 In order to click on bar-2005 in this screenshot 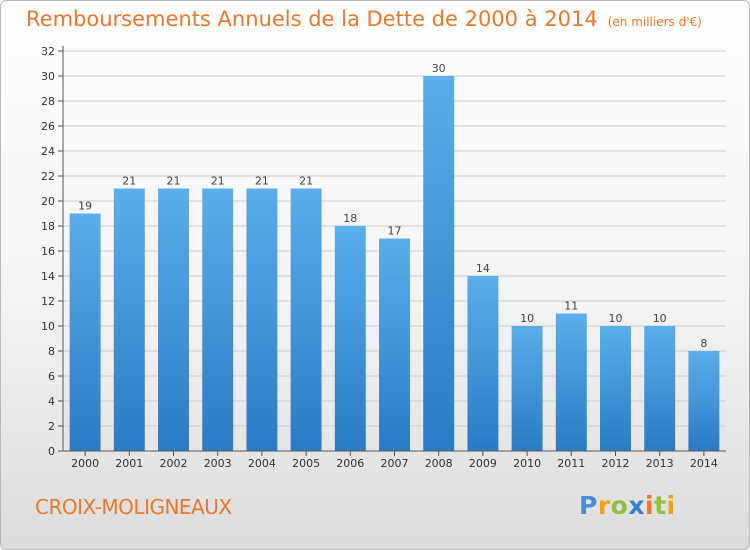, I will do `click(306, 319)`.